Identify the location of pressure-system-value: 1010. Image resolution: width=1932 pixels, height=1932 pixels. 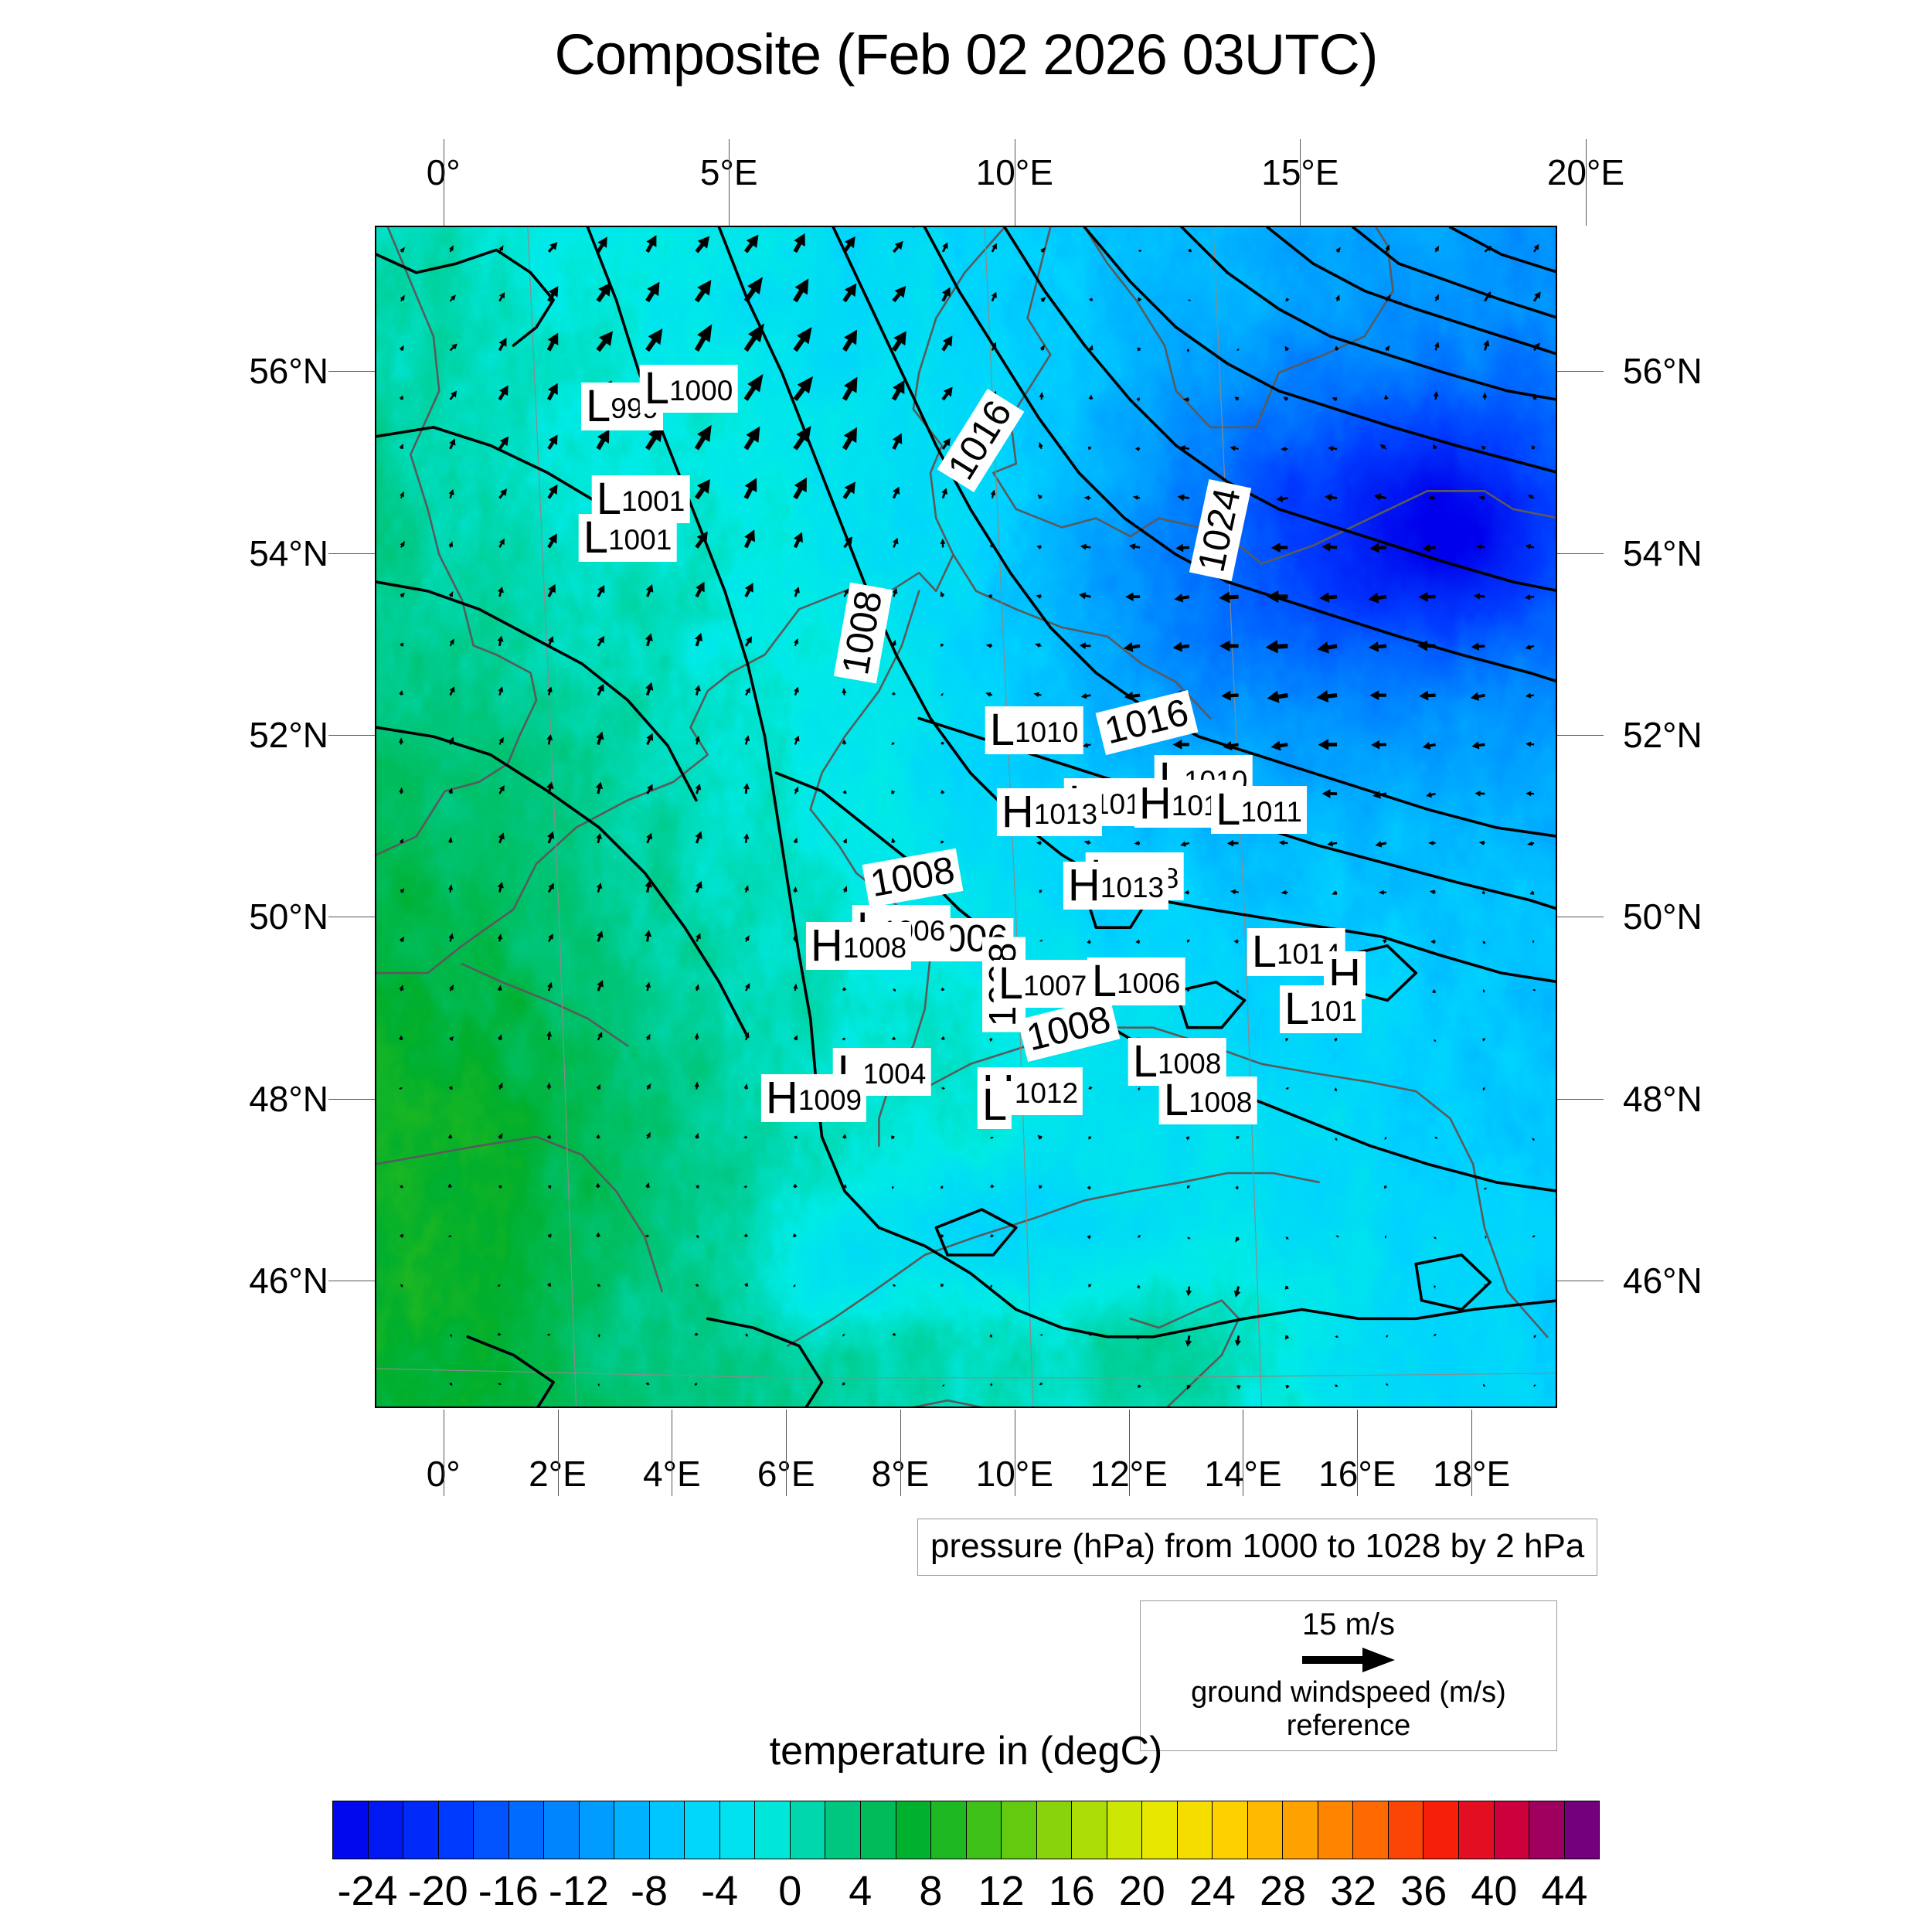
(1047, 732).